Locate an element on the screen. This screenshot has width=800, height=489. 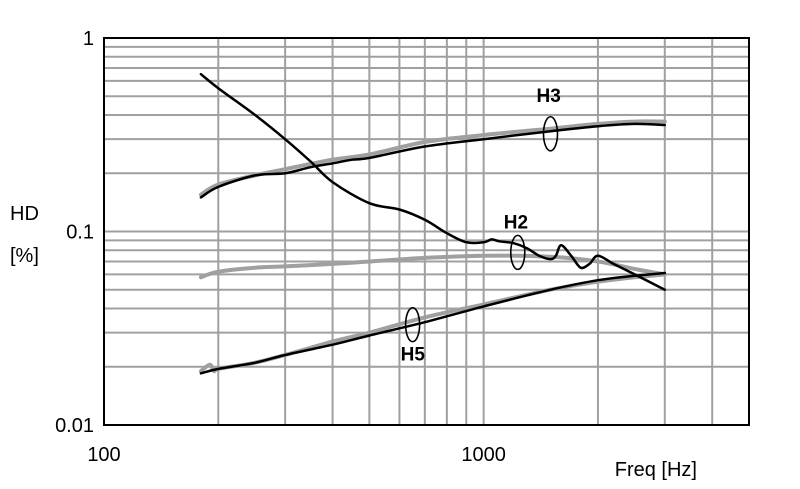
y-tick-label: 0.1 is located at coordinates (80, 233).